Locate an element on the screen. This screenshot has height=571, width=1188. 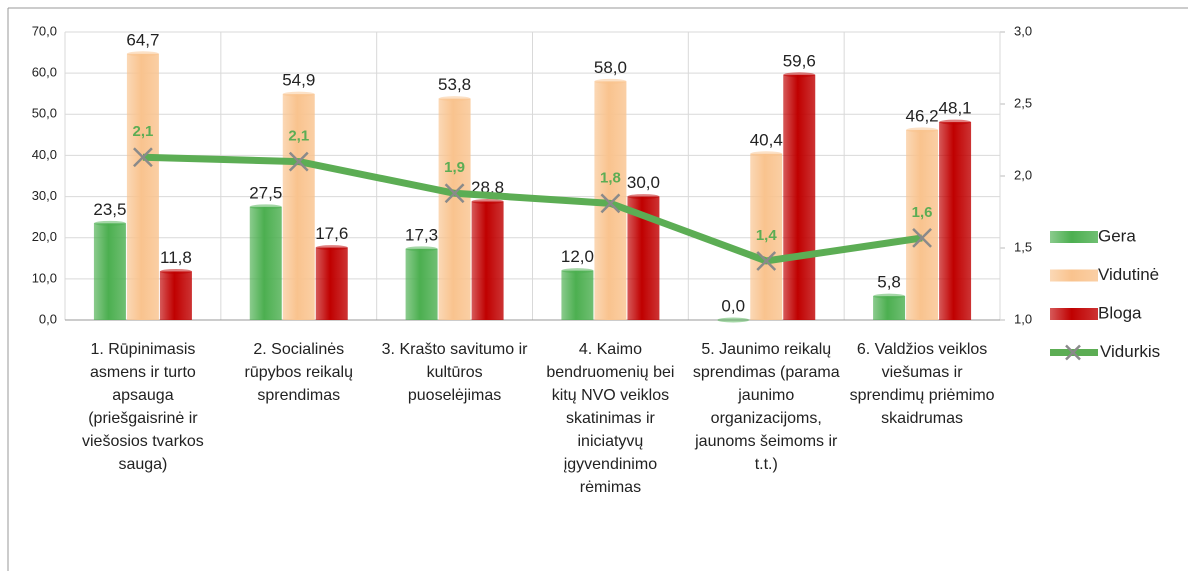
value-label: 12,0 is located at coordinates (577, 256).